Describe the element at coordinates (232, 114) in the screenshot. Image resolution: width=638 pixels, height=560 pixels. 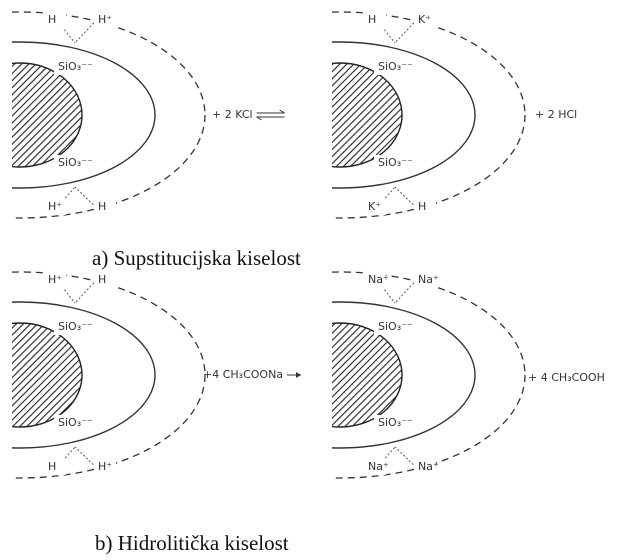
I see `reagent: + 2 KCl` at that location.